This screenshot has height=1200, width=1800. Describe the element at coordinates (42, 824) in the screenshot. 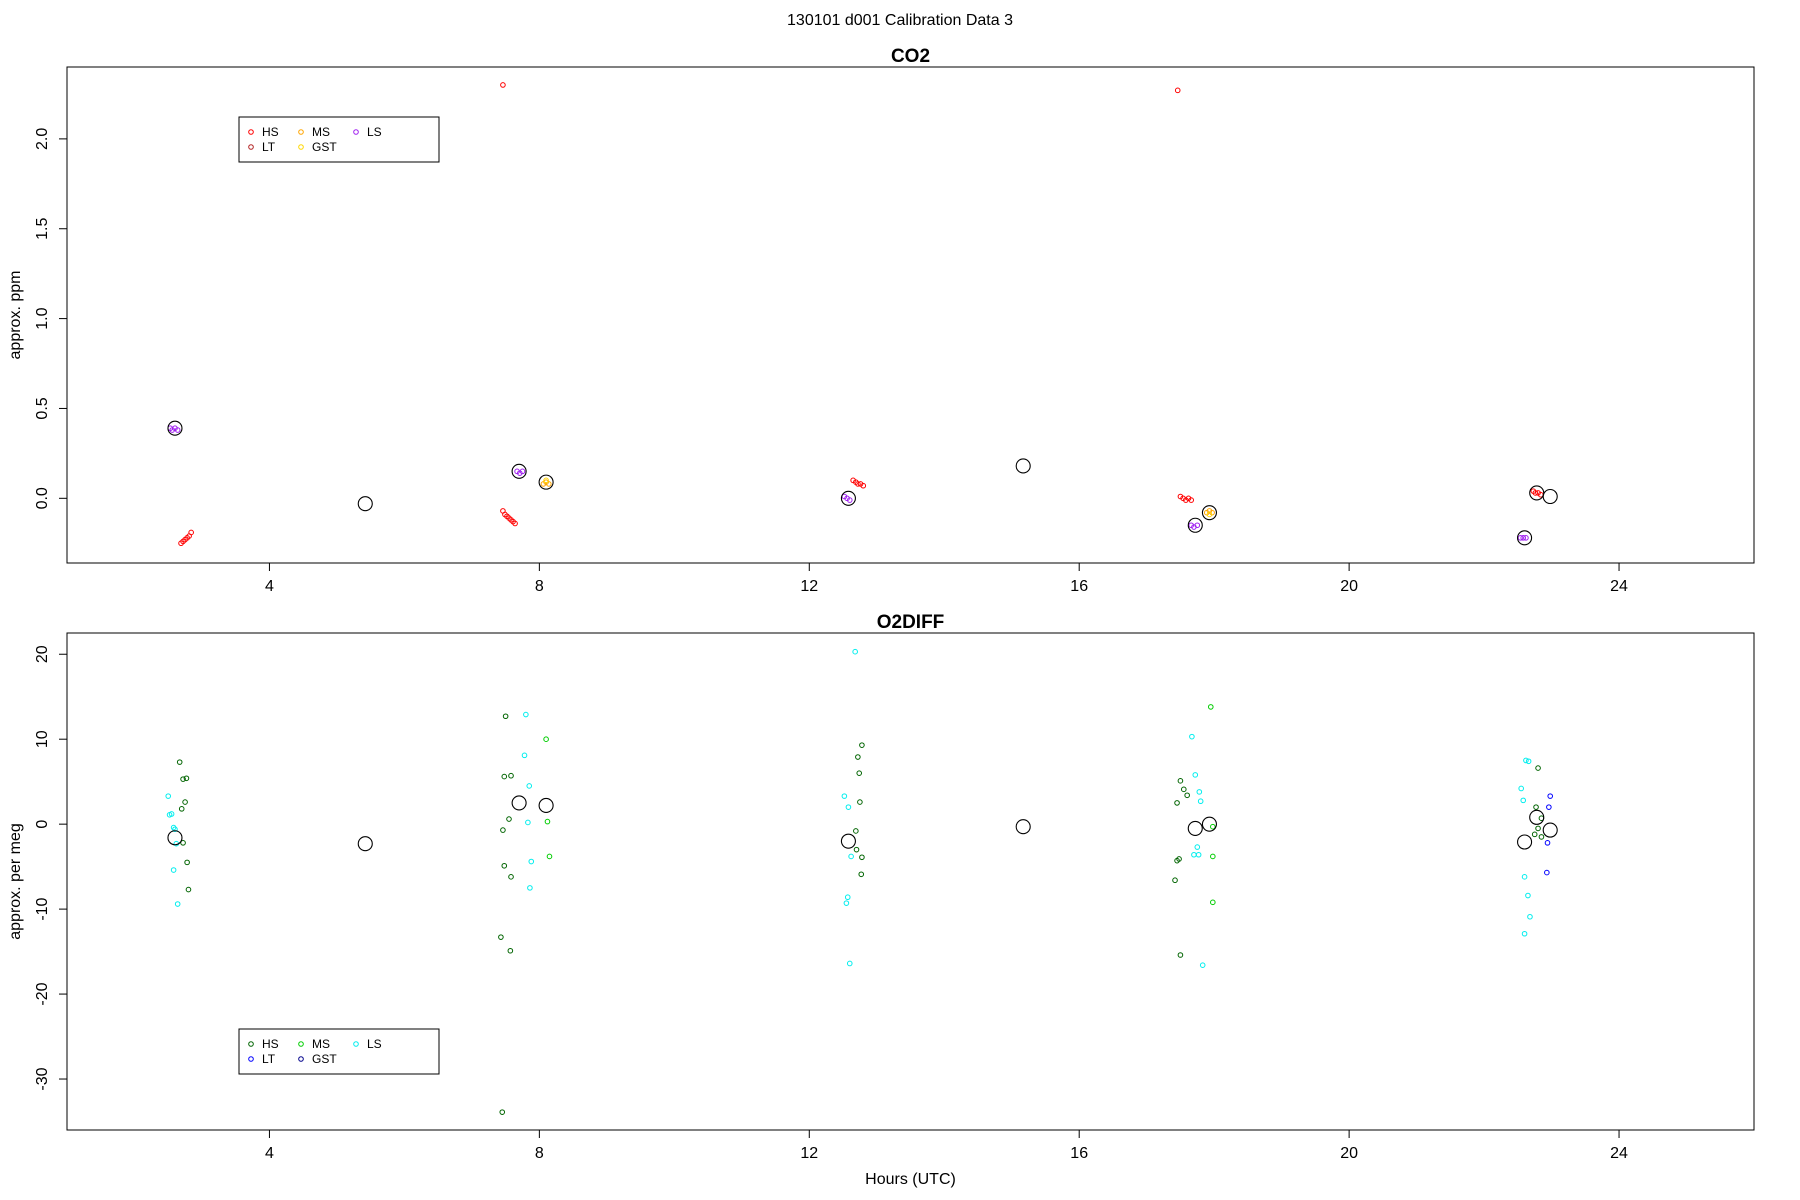

I see `y-tick-label: 0` at that location.